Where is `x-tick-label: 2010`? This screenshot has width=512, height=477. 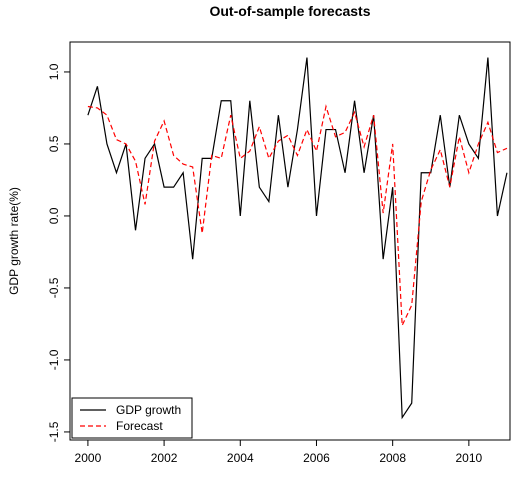 x-tick-label: 2010 is located at coordinates (469, 458).